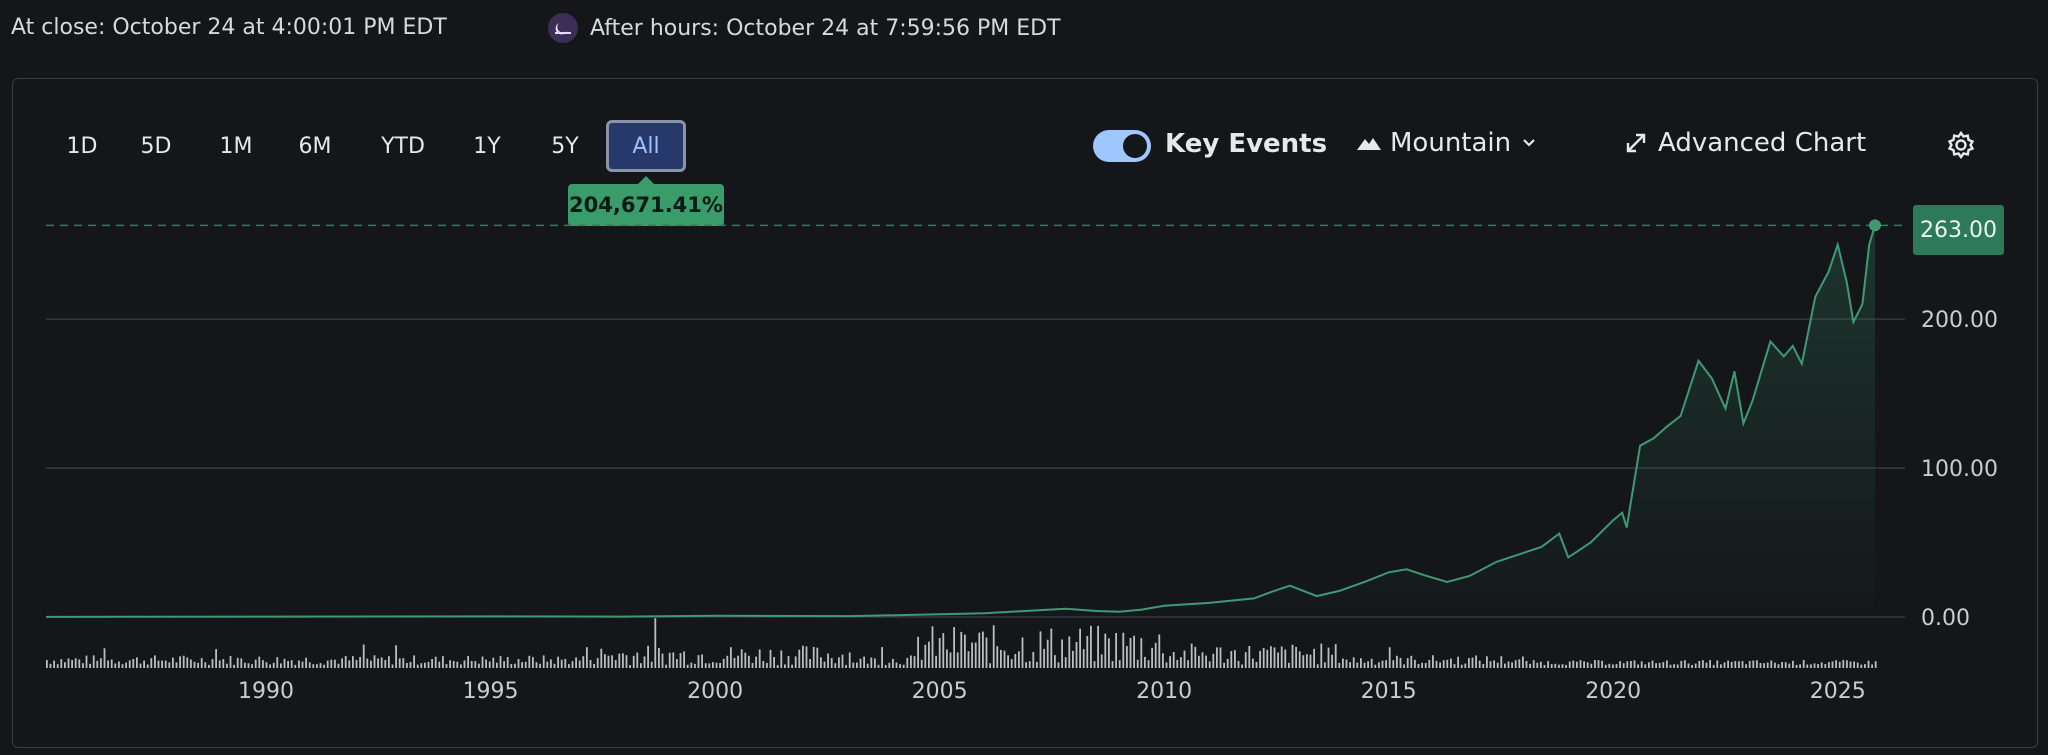  Describe the element at coordinates (315, 146) in the screenshot. I see `range-6m-button: 6M` at that location.